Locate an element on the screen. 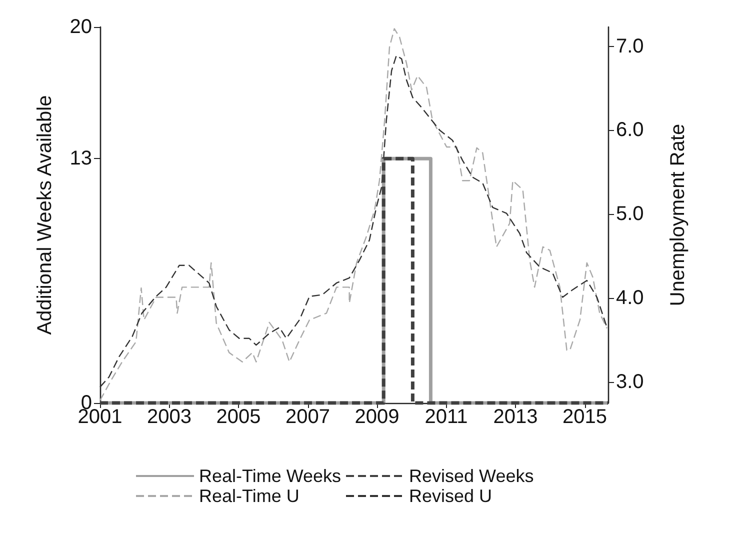  legend-label: Revised Weeks is located at coordinates (471, 476).